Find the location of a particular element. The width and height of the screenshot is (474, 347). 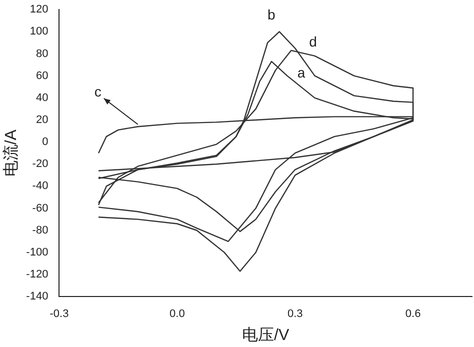

x-tick-label: -0.3 is located at coordinates (59, 314).